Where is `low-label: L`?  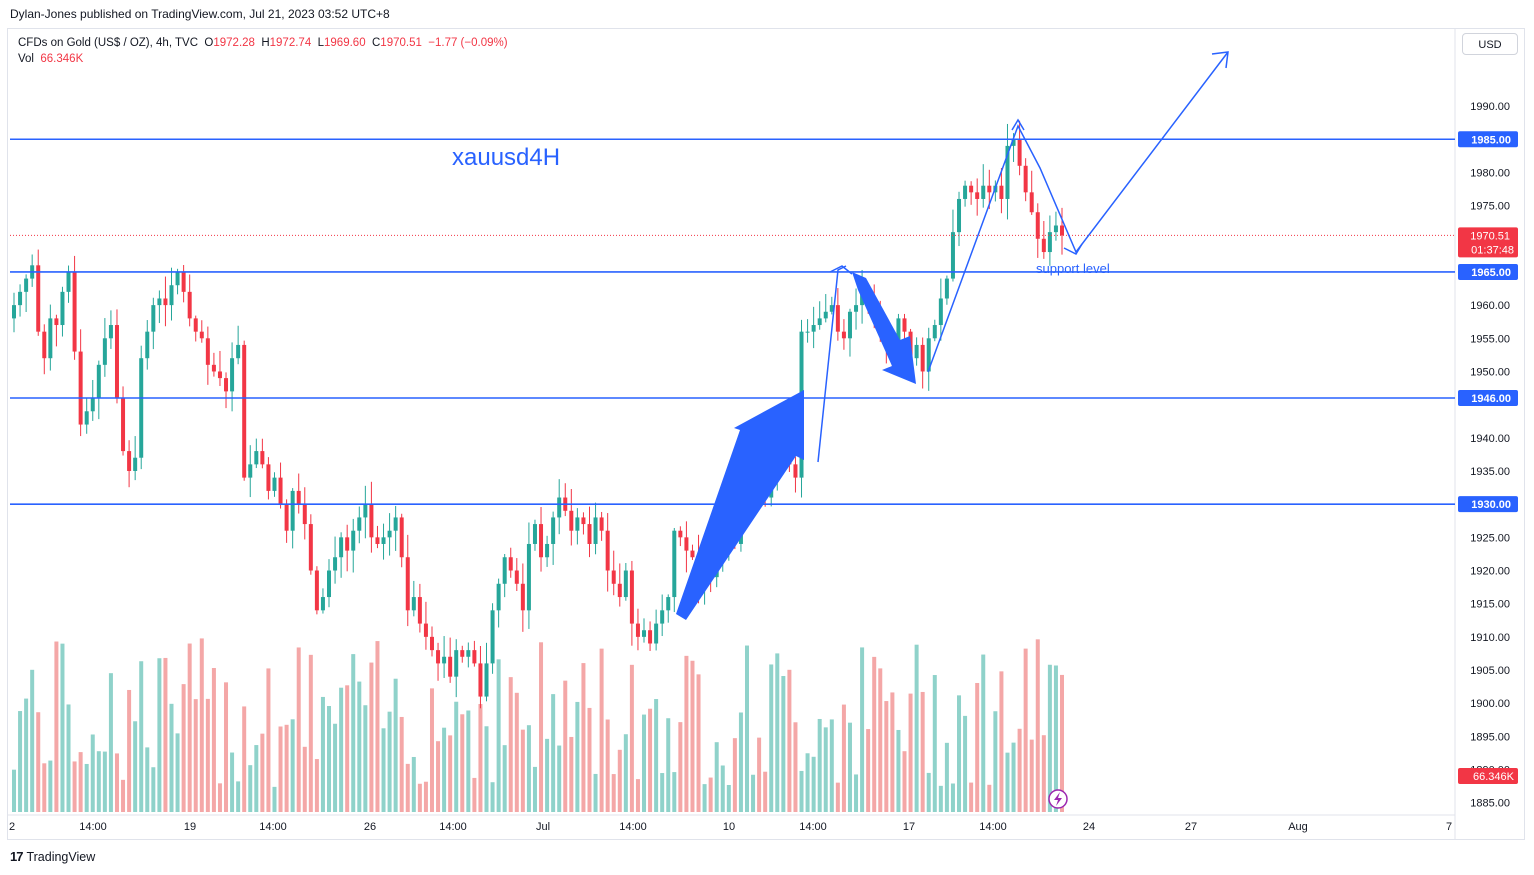
low-label: L is located at coordinates (321, 43).